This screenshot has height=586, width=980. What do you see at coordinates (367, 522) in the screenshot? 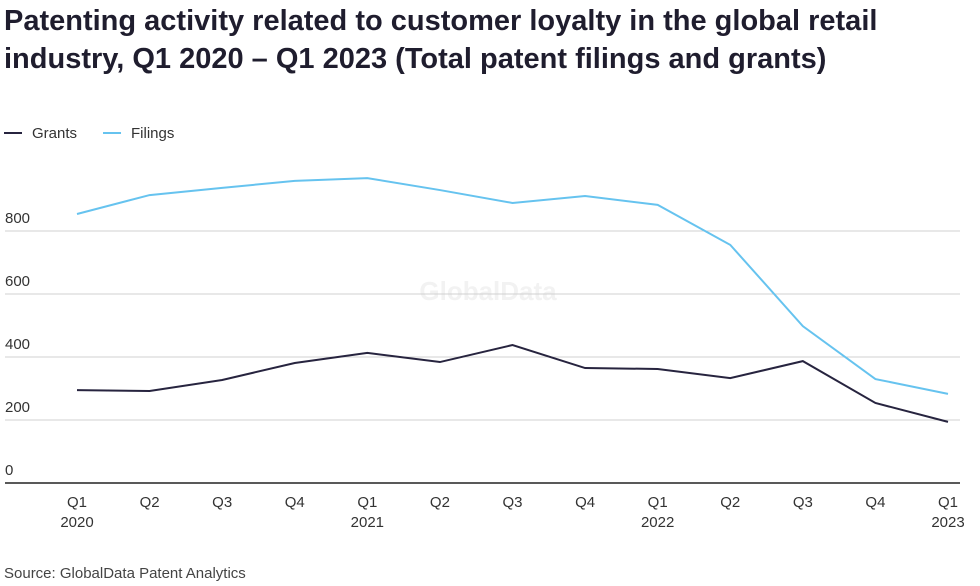
I see `x-tick-year: 2021` at bounding box center [367, 522].